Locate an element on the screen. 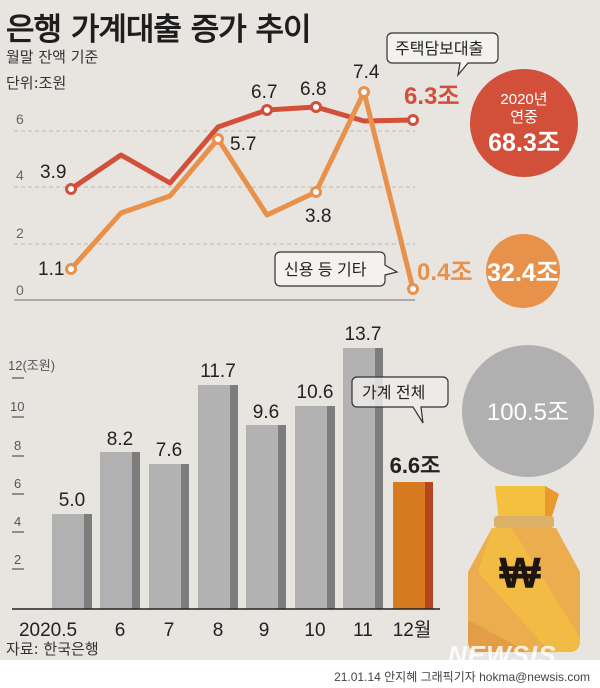  badge-mortgage-total: 68.3조 is located at coordinates (524, 143).